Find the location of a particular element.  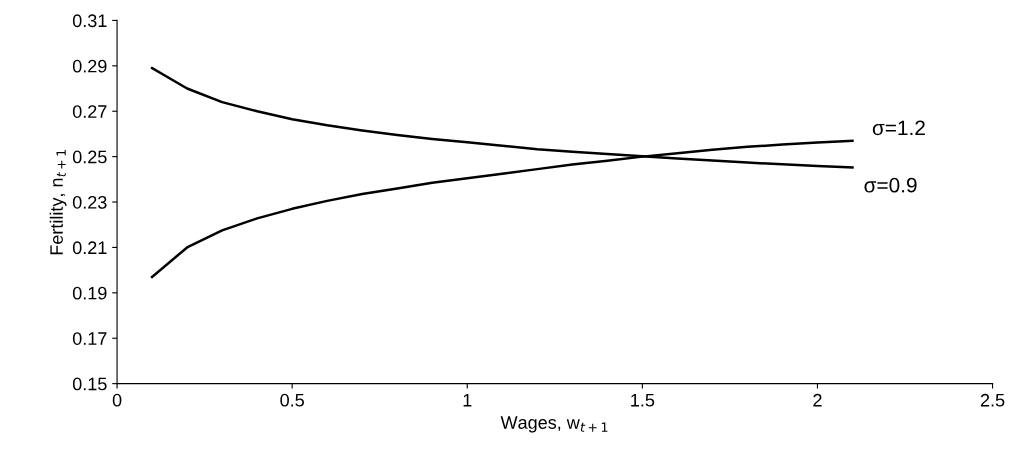

y-tick-label: 0.27 is located at coordinates (89, 111).